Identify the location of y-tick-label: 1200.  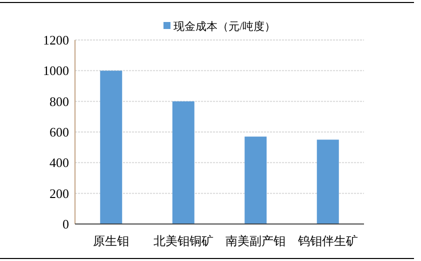
(56, 40).